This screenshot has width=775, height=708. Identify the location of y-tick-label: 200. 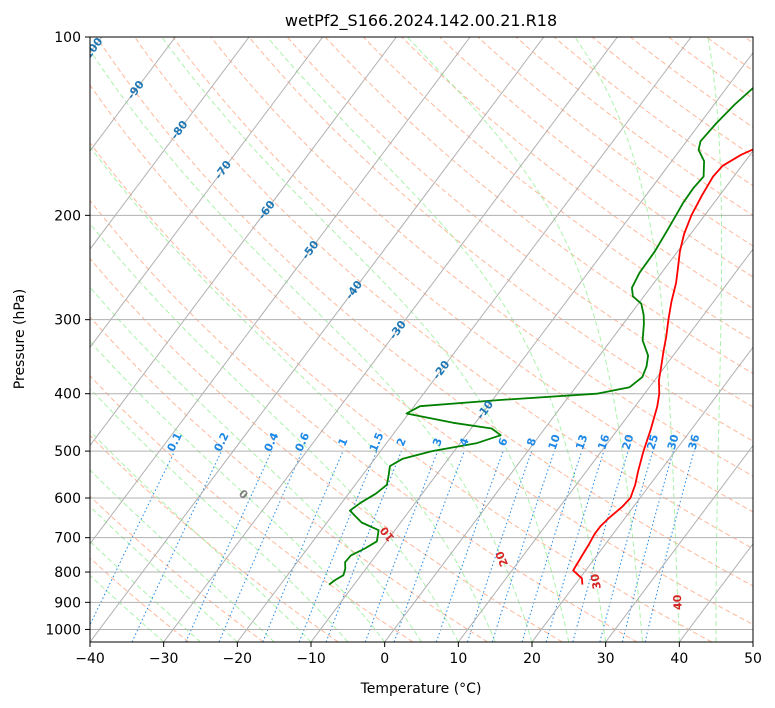
(67, 216).